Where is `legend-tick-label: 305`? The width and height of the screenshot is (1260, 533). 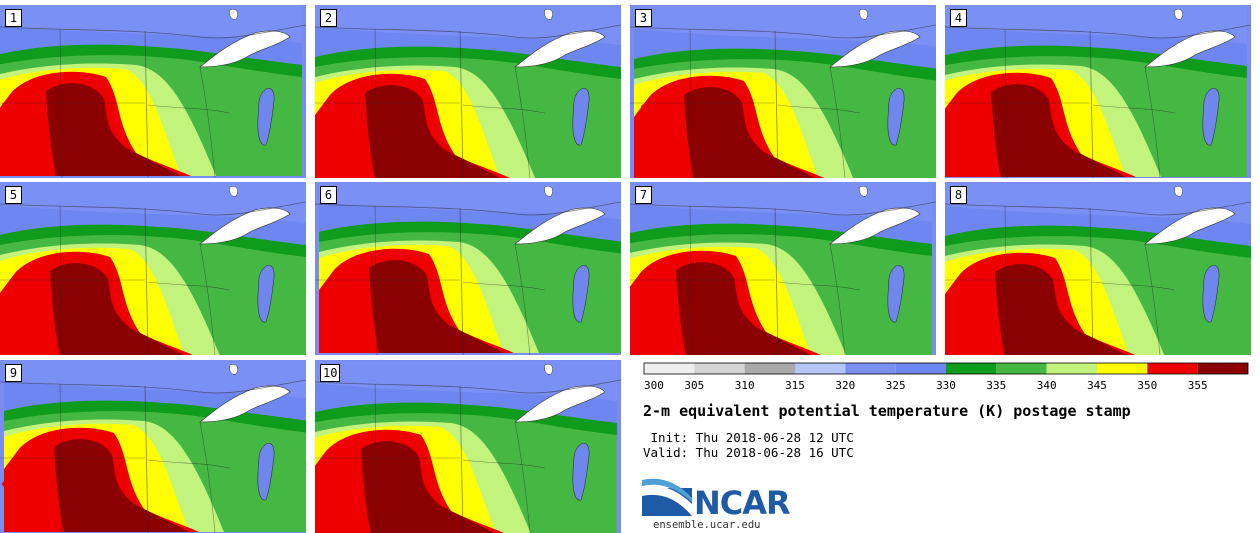
legend-tick-label: 305 is located at coordinates (694, 385).